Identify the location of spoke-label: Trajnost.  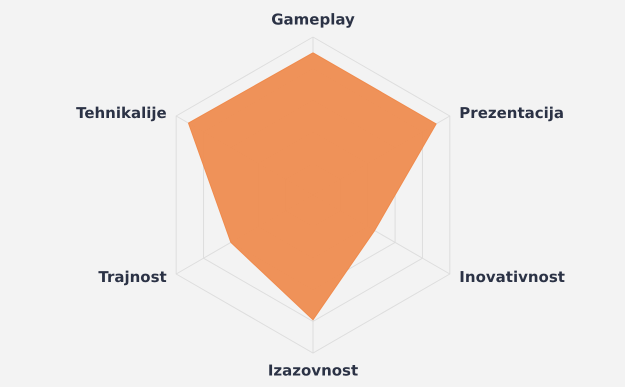
(132, 277).